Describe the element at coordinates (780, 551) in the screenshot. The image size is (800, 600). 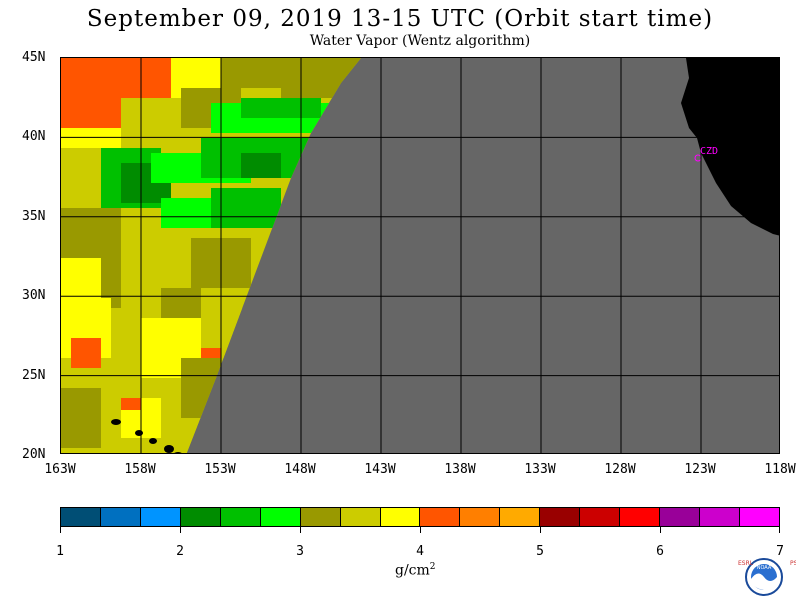
I see `color-scale-tick-label: 7` at that location.